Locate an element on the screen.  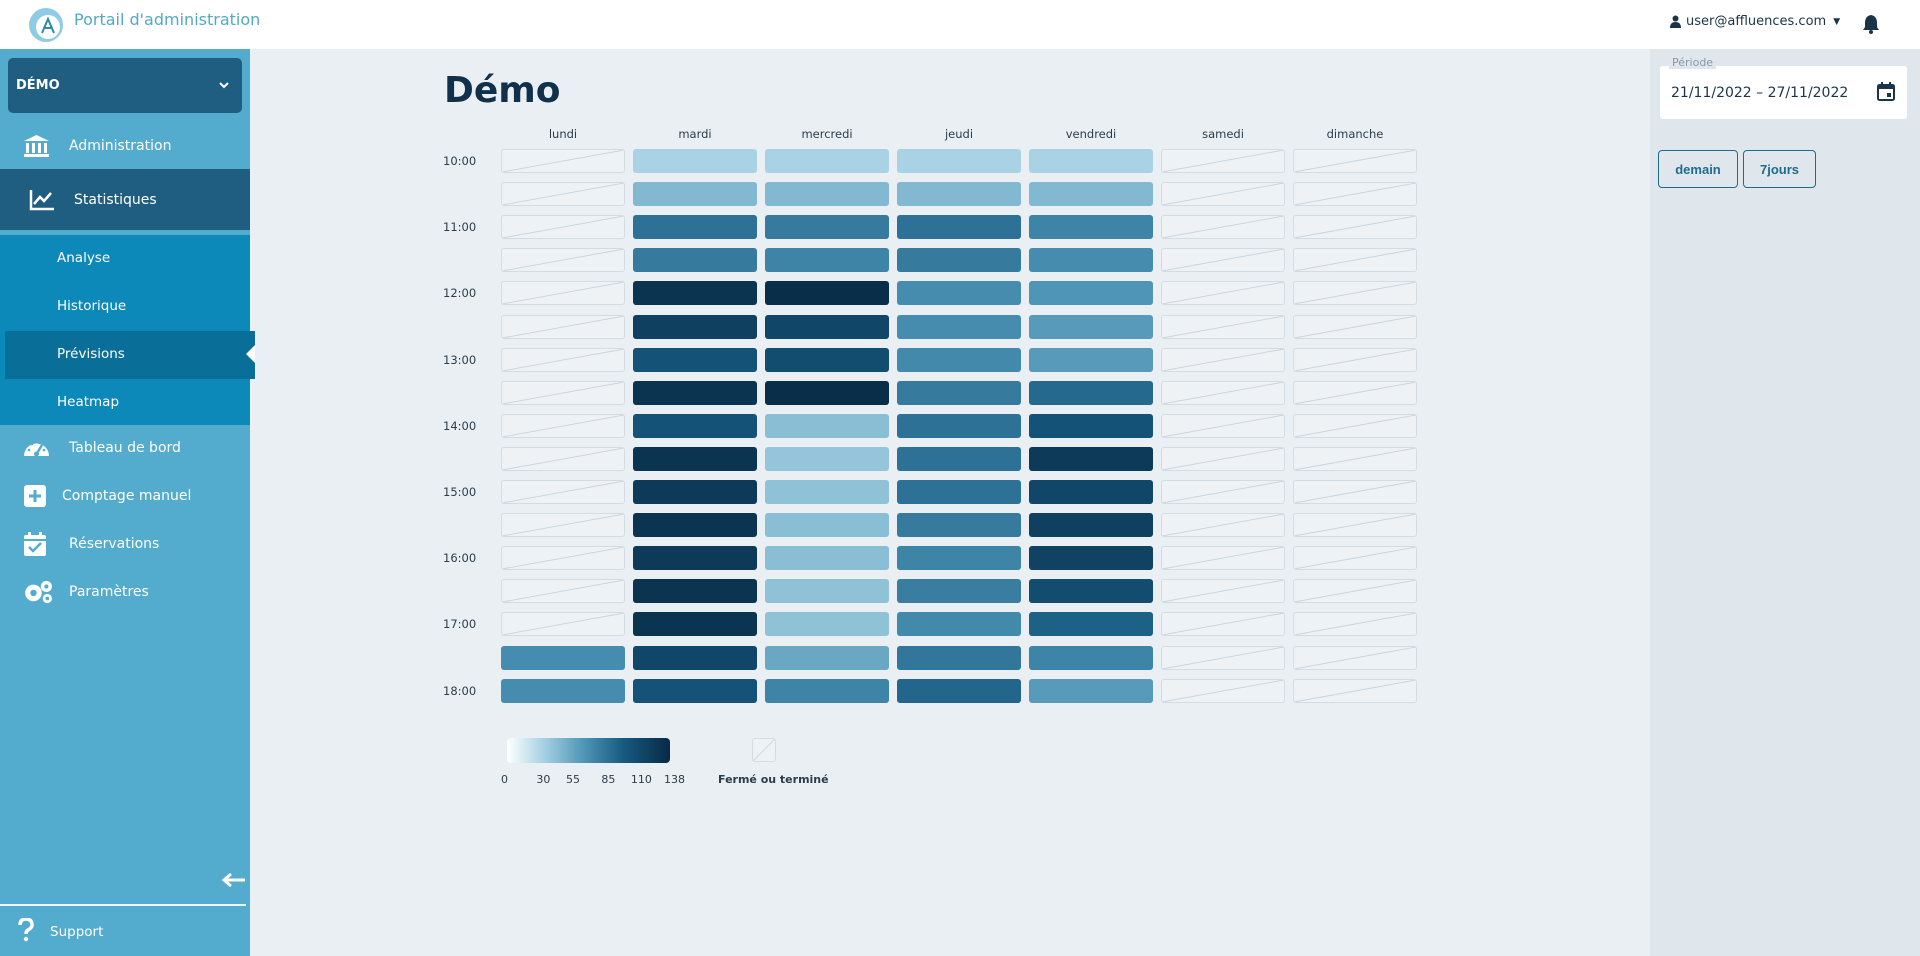
collapse-sidebar-arrow-icon is located at coordinates (234, 880).